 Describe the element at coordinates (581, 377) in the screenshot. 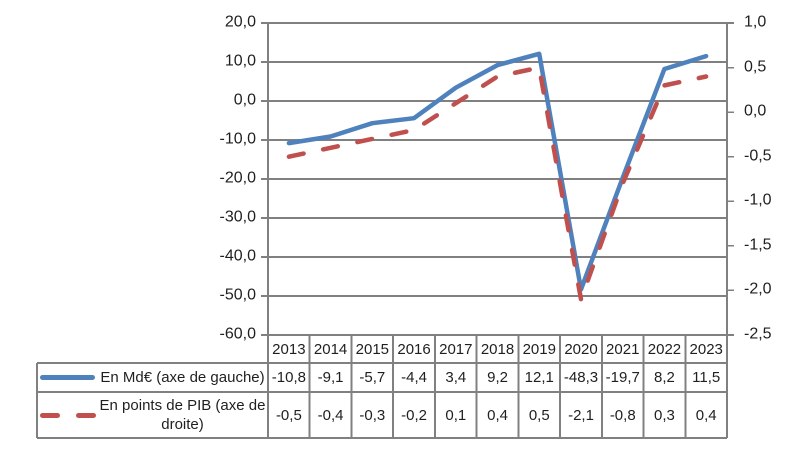

I see `md-value-cell: -48,3` at that location.